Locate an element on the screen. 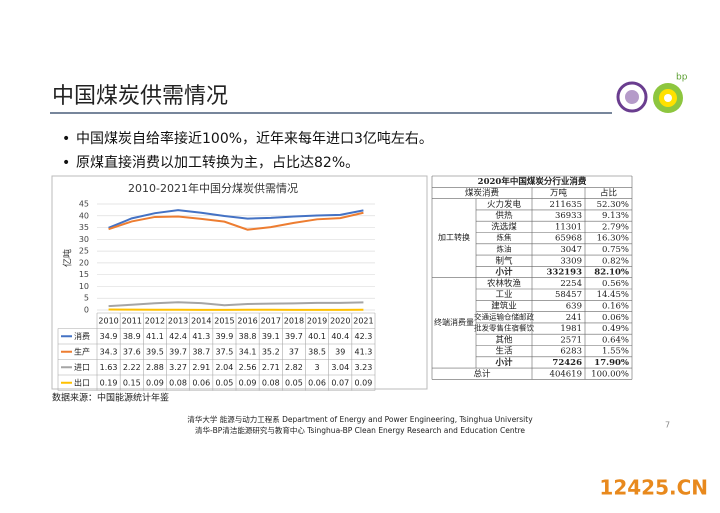 Image resolution: width=720 pixels, height=513 pixels. y-tick-label: 5 is located at coordinates (86, 298).